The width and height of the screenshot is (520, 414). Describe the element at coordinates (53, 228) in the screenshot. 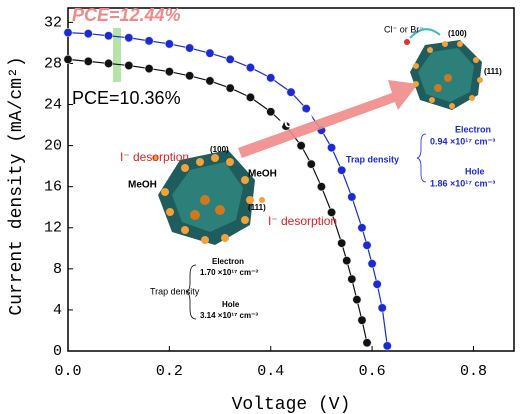

I see `y-tick-label: 12` at that location.